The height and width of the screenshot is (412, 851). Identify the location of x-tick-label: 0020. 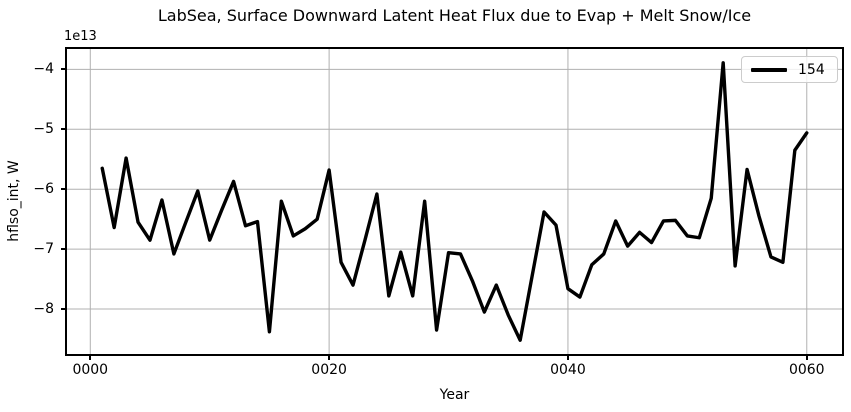
(329, 370).